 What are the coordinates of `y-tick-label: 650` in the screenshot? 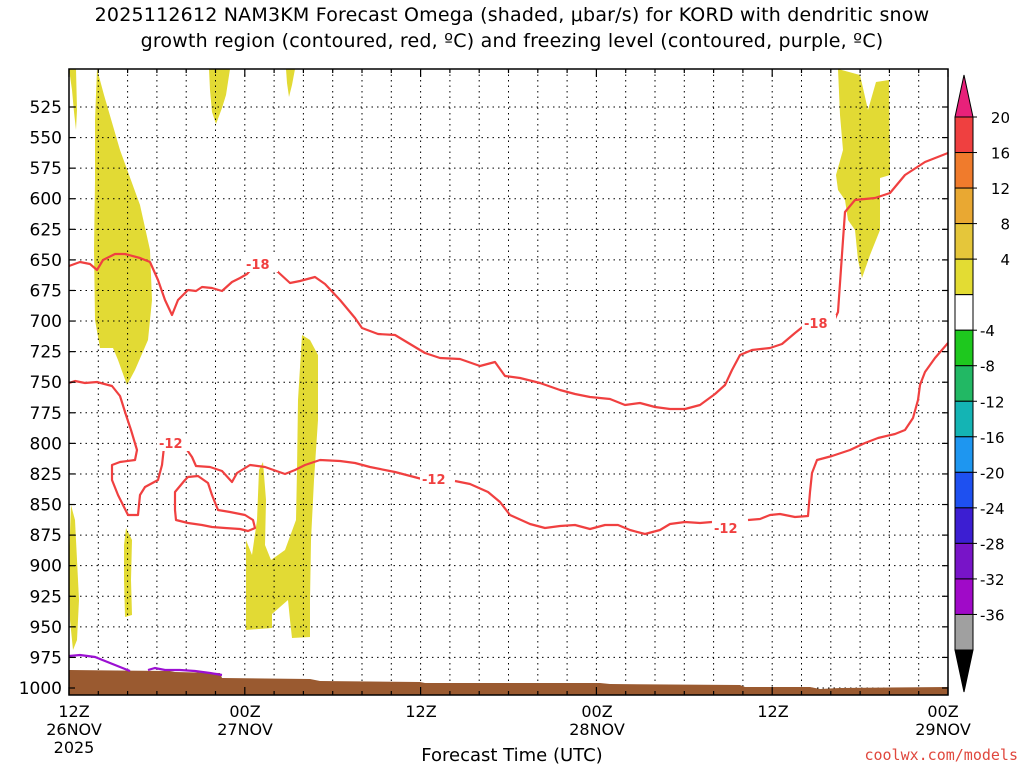 It's located at (46, 261).